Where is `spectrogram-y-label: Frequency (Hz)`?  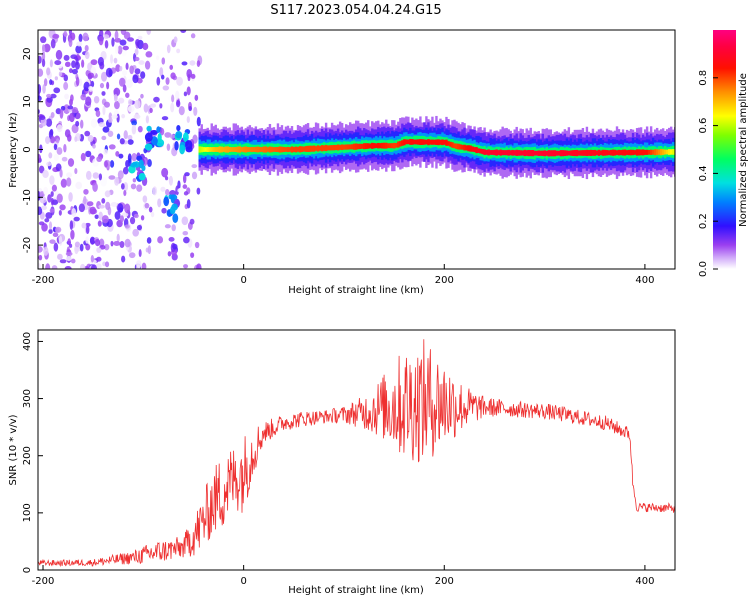 spectrogram-y-label: Frequency (Hz) is located at coordinates (13, 150).